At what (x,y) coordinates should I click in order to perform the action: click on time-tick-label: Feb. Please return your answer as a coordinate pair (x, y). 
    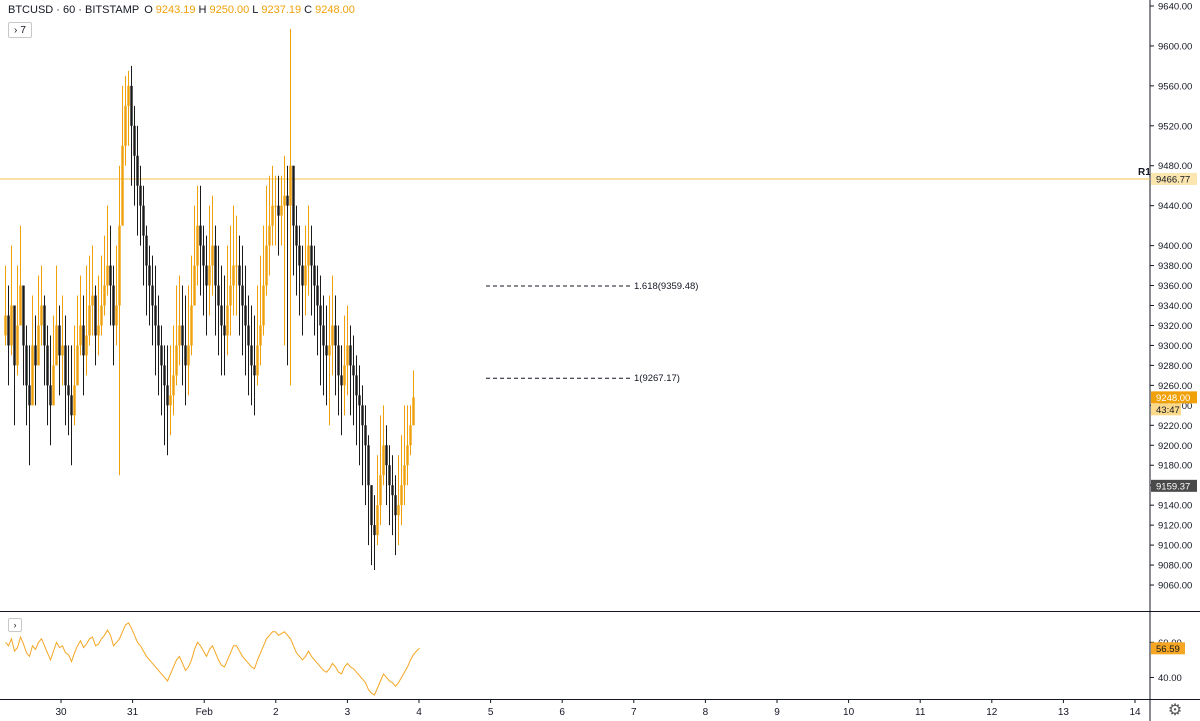
    Looking at the image, I should click on (205, 712).